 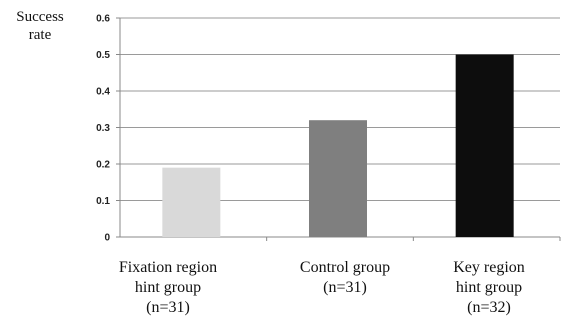 What do you see at coordinates (103, 128) in the screenshot?
I see `y-tick-label: 0.3` at bounding box center [103, 128].